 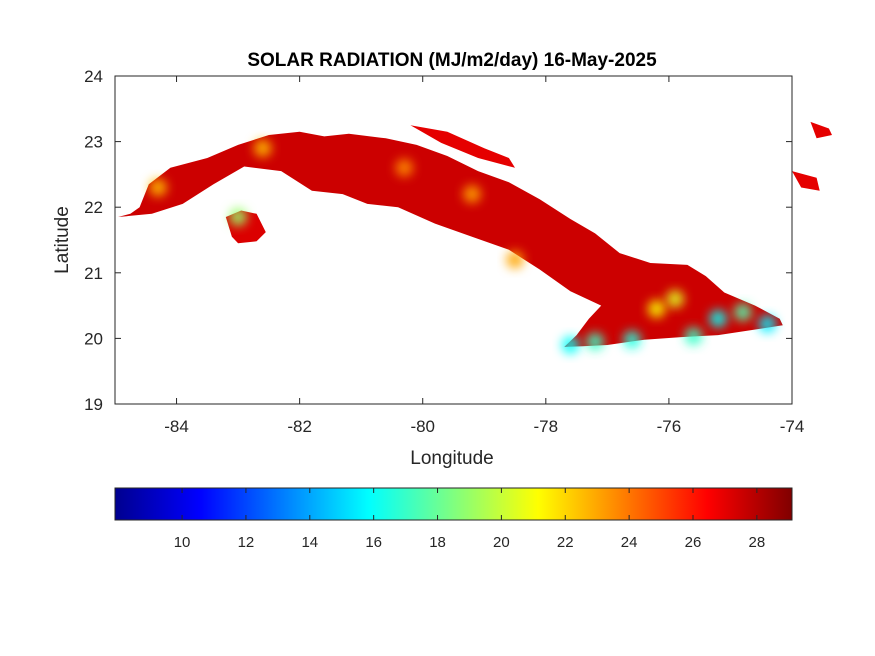 I want to click on colorbar-tick-label: 22, so click(x=565, y=542).